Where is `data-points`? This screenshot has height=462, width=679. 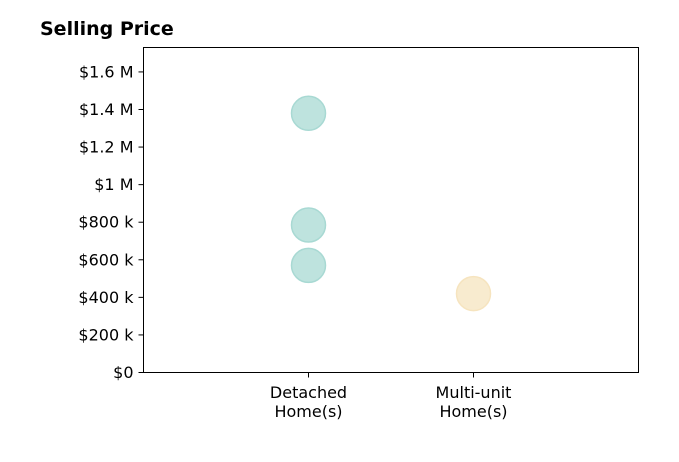
data-points is located at coordinates (391, 203).